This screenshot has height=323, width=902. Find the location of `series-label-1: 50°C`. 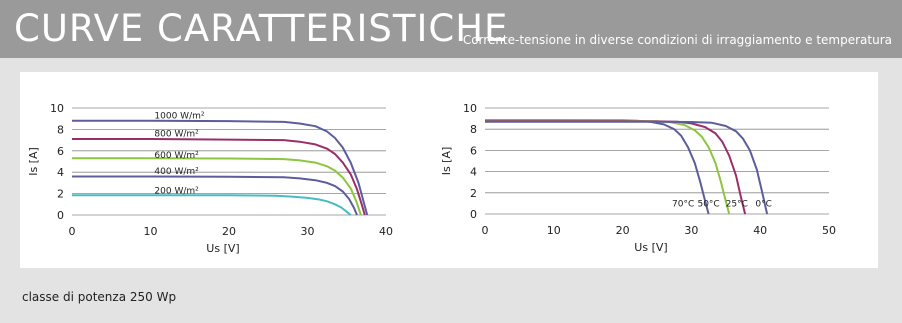

series-label-1: 50°C is located at coordinates (708, 204).